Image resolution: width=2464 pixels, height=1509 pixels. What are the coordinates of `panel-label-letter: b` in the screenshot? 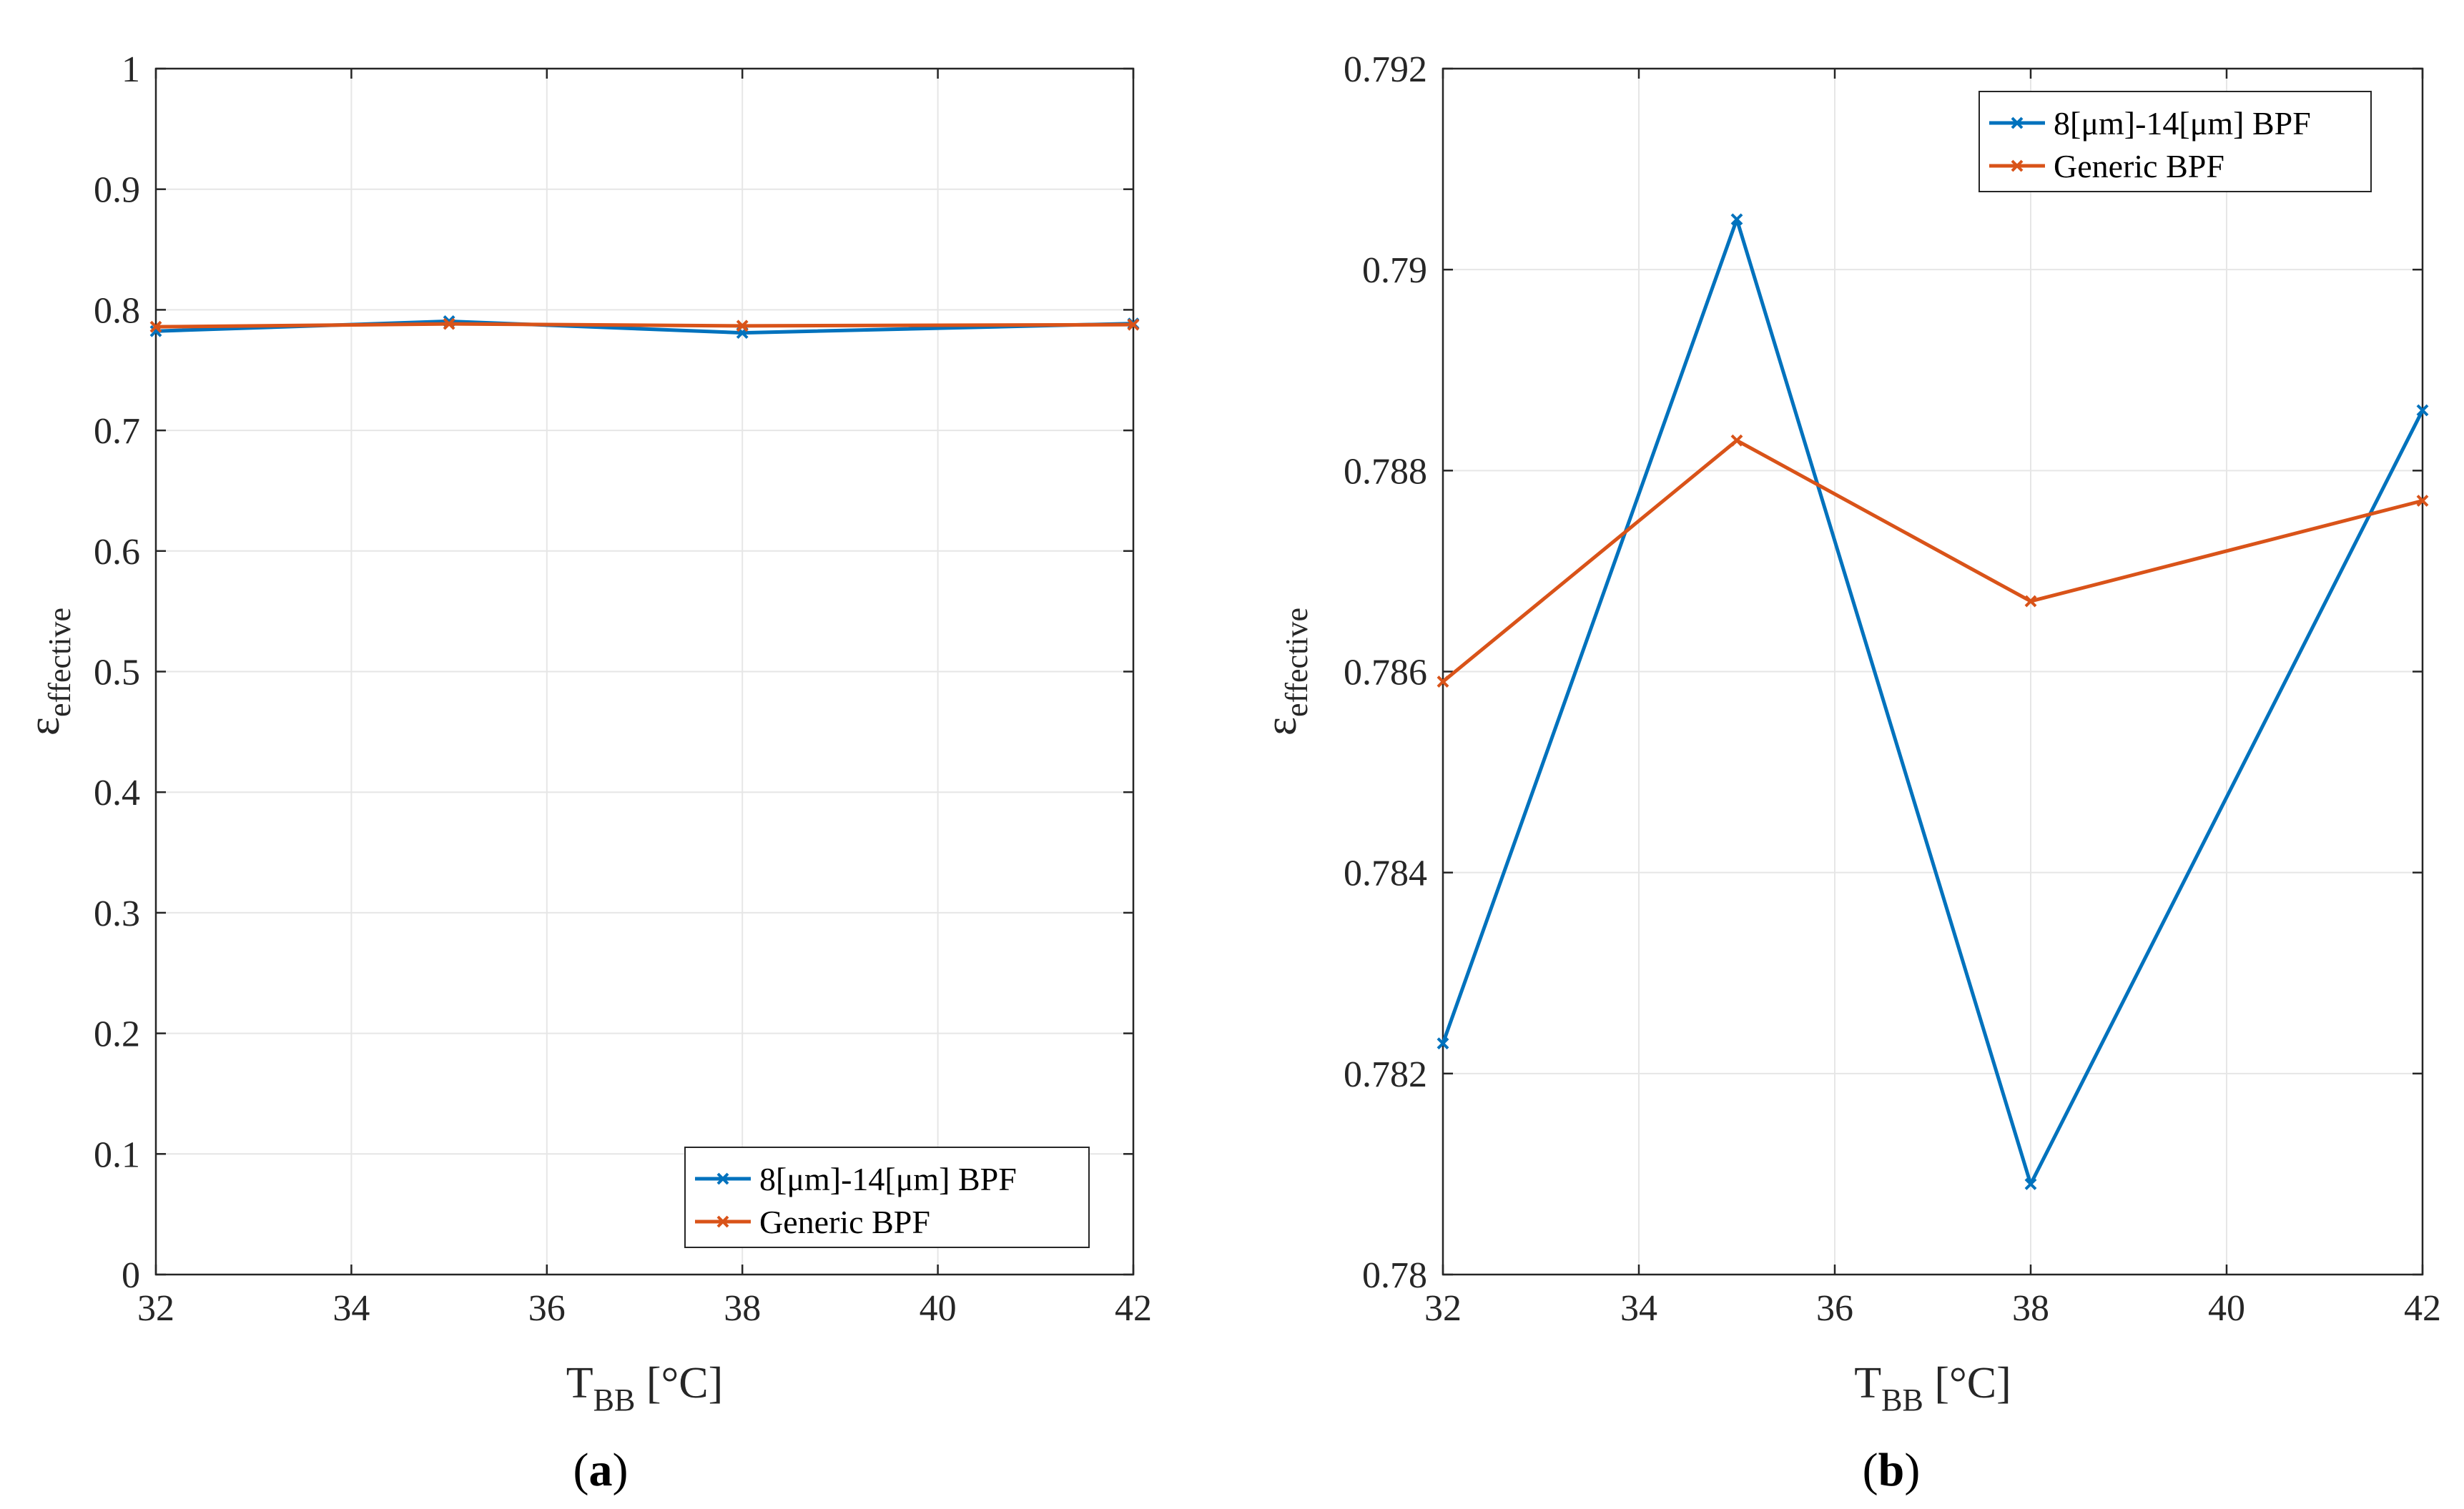 It's located at (1891, 1470).